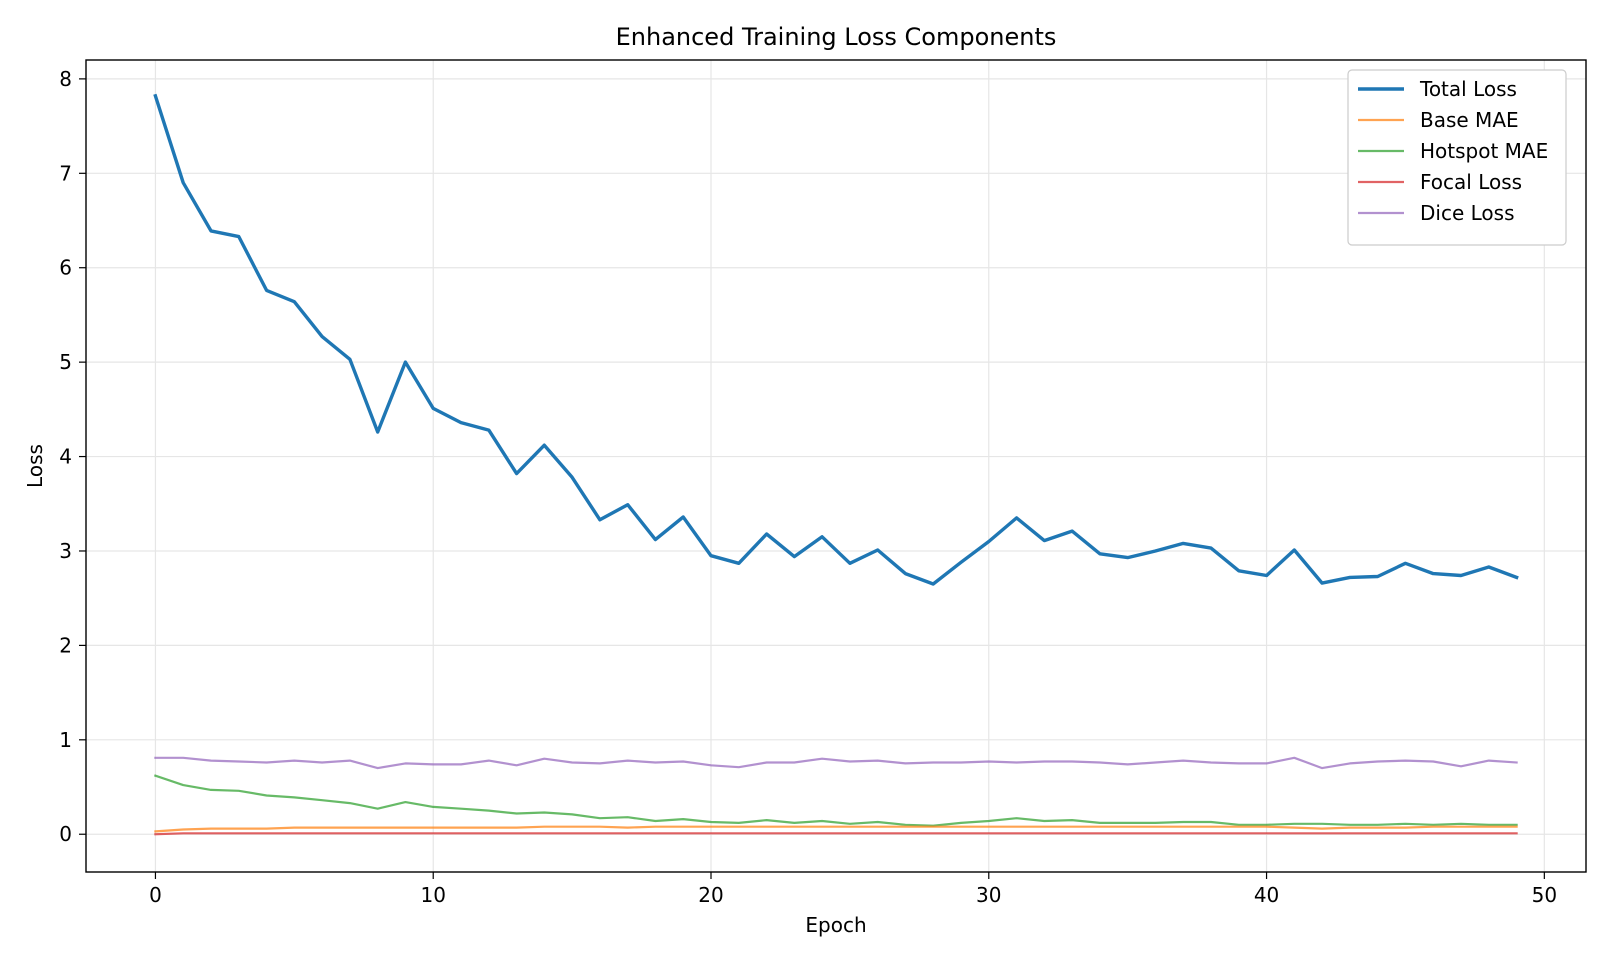 Image resolution: width=1600 pixels, height=964 pixels. What do you see at coordinates (836, 763) in the screenshot?
I see `series-line-dice-loss` at bounding box center [836, 763].